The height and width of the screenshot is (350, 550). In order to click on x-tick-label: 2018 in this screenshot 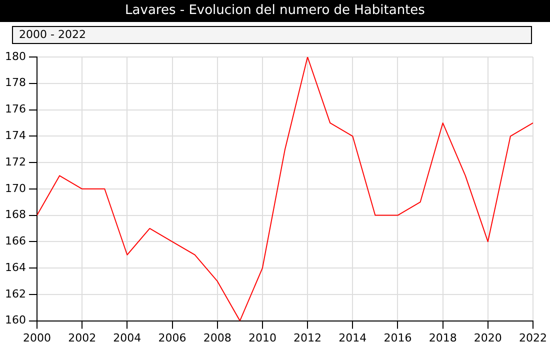, I will do `click(442, 337)`.